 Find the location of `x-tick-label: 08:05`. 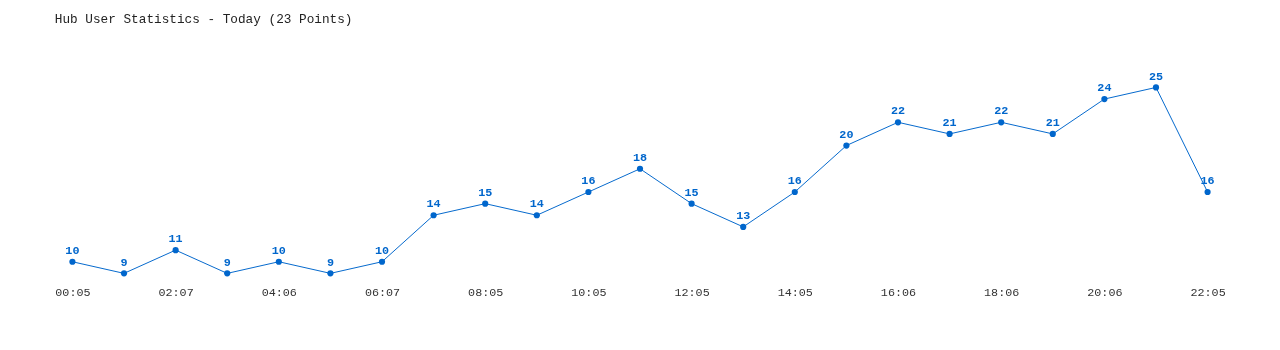

x-tick-label: 08:05 is located at coordinates (486, 293).